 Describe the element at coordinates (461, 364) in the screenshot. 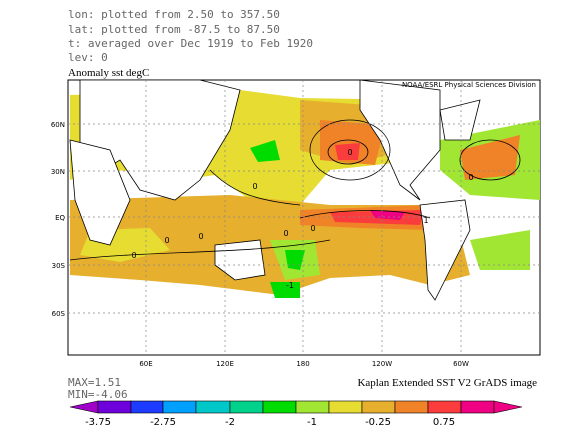

I see `lon-label: 60W` at that location.